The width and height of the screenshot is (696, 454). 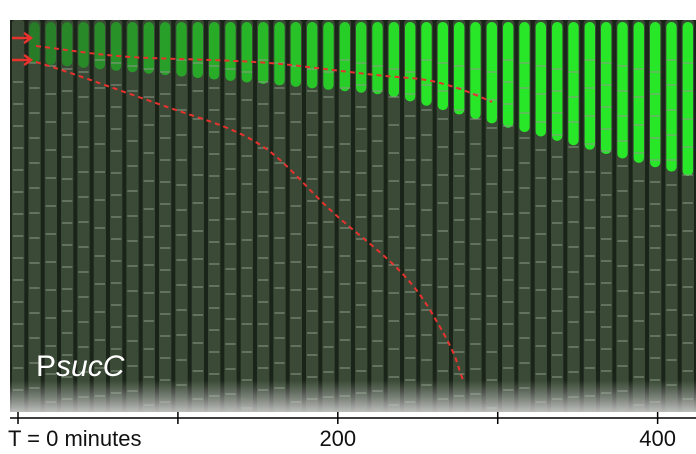 I want to click on strain-label: PsucC, so click(x=80, y=366).